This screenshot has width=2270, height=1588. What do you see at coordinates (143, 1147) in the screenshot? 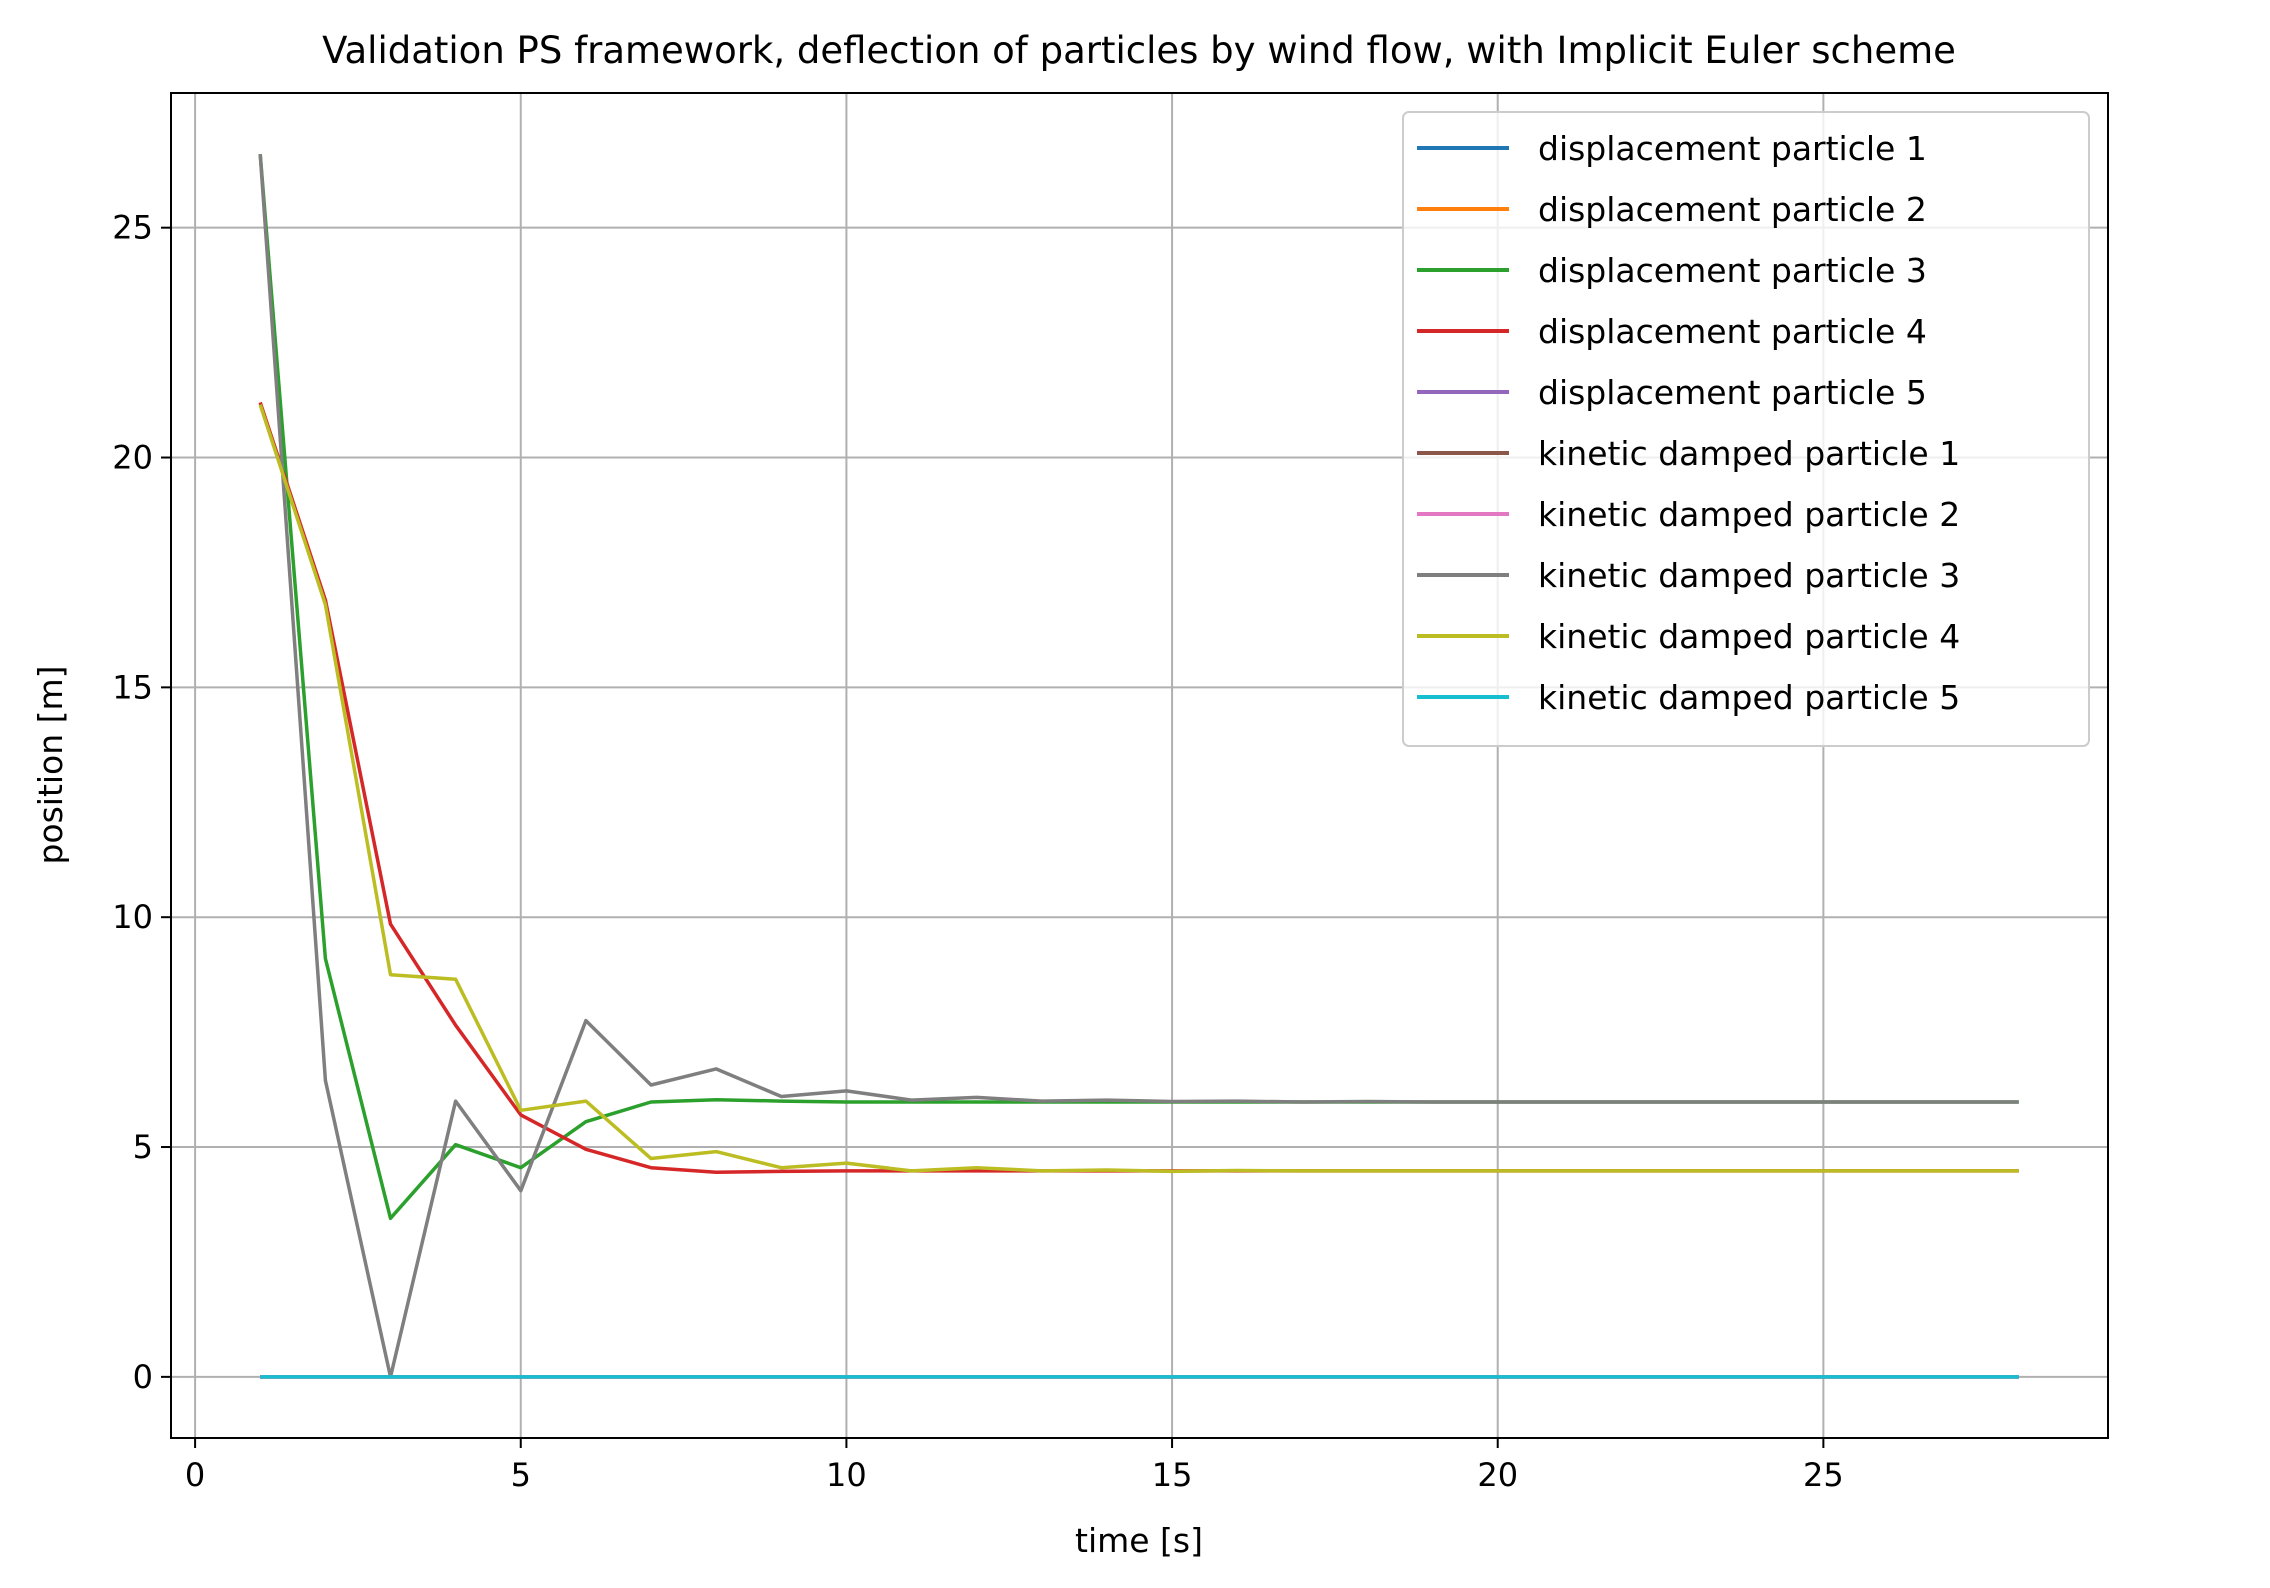
I see `y-tick-label: 5` at bounding box center [143, 1147].